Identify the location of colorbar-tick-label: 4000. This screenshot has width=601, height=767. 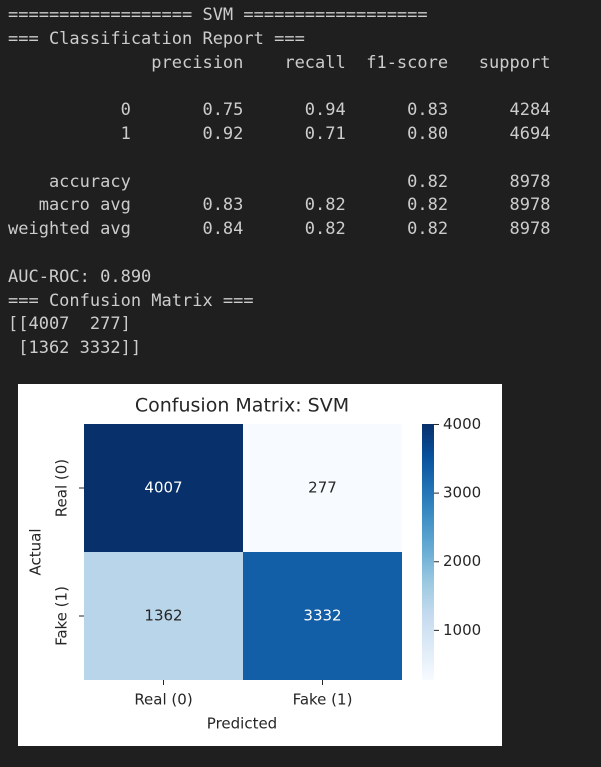
(462, 424).